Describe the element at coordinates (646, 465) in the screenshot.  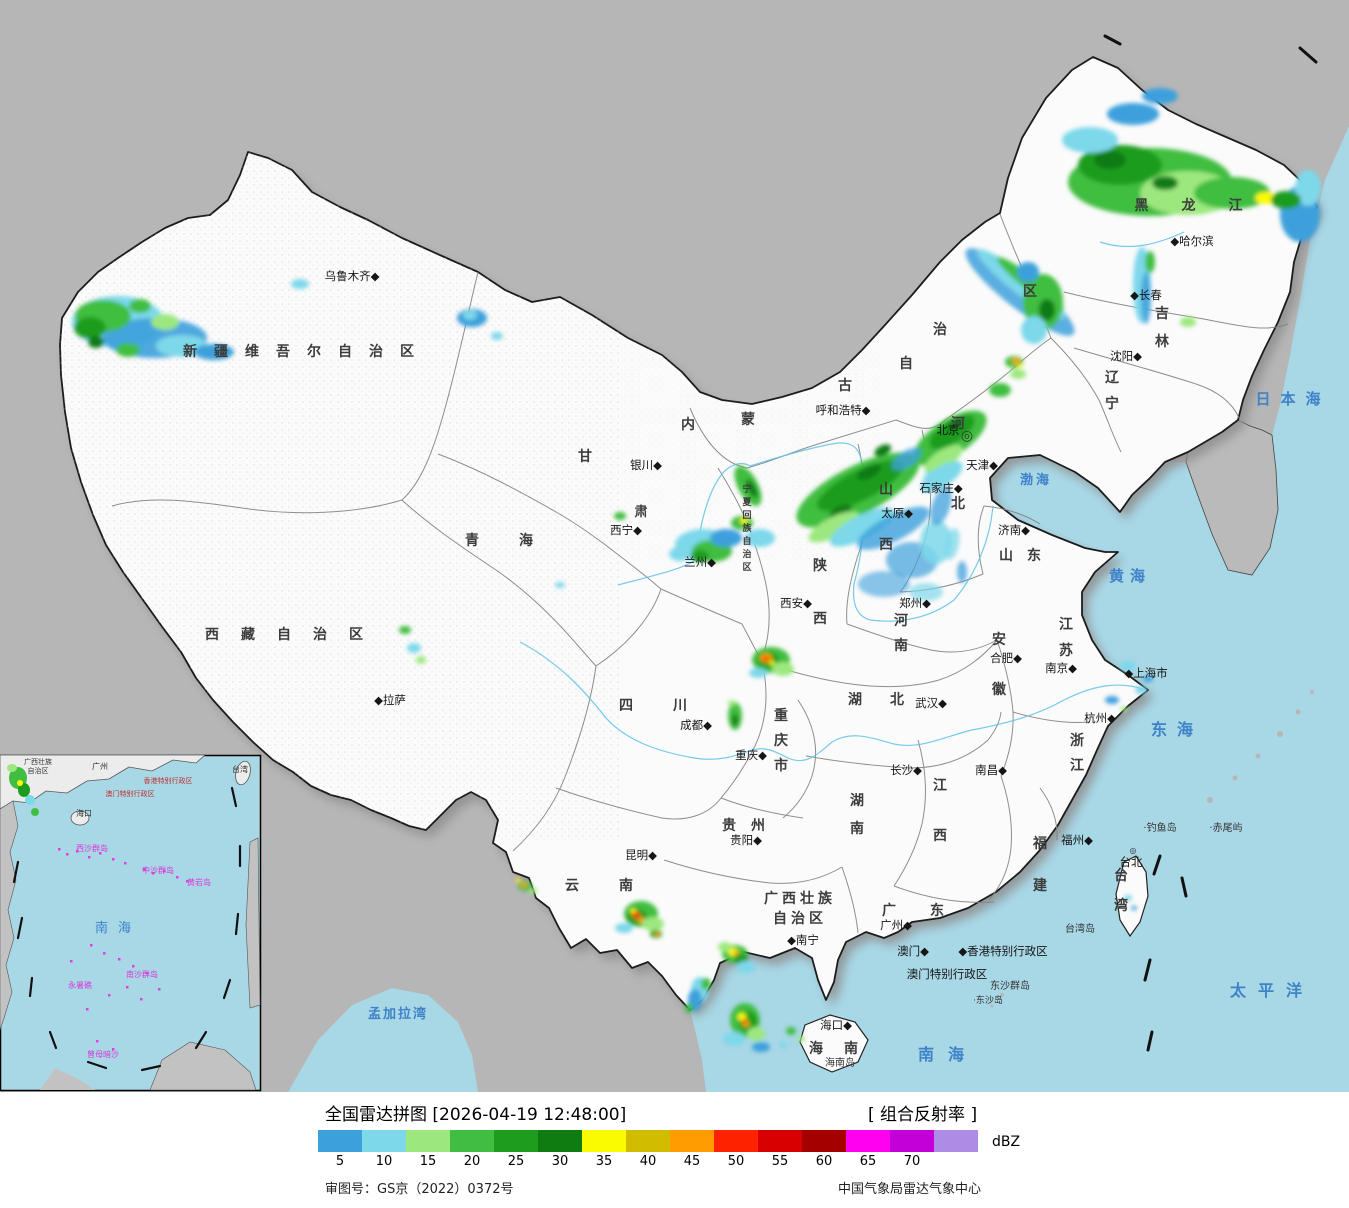
I see `city-label: 银川◆` at that location.